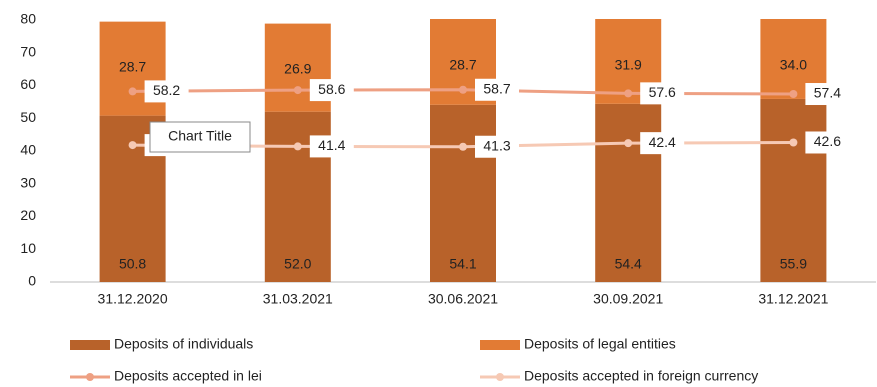 This screenshot has height=387, width=877. Describe the element at coordinates (133, 299) in the screenshot. I see `x-tick-label: 31.12.2020` at that location.